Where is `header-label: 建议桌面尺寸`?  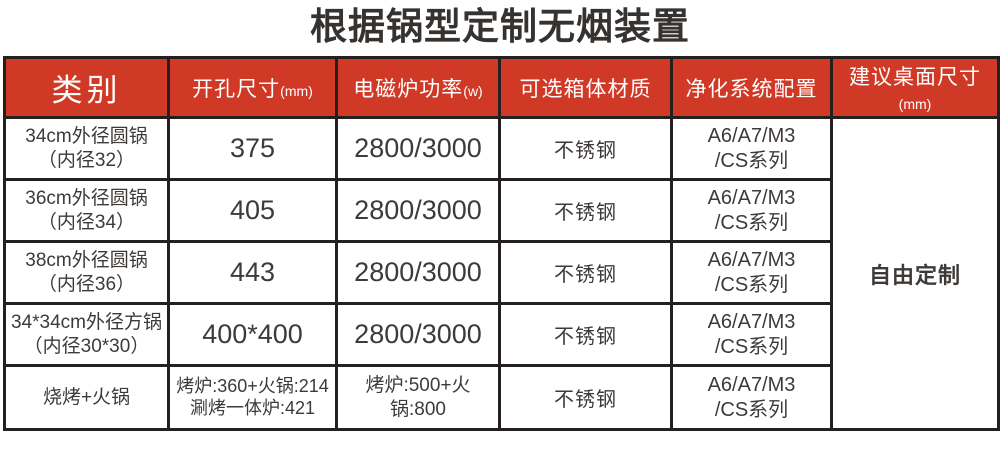
header-label: 建议桌面尺寸 is located at coordinates (915, 77).